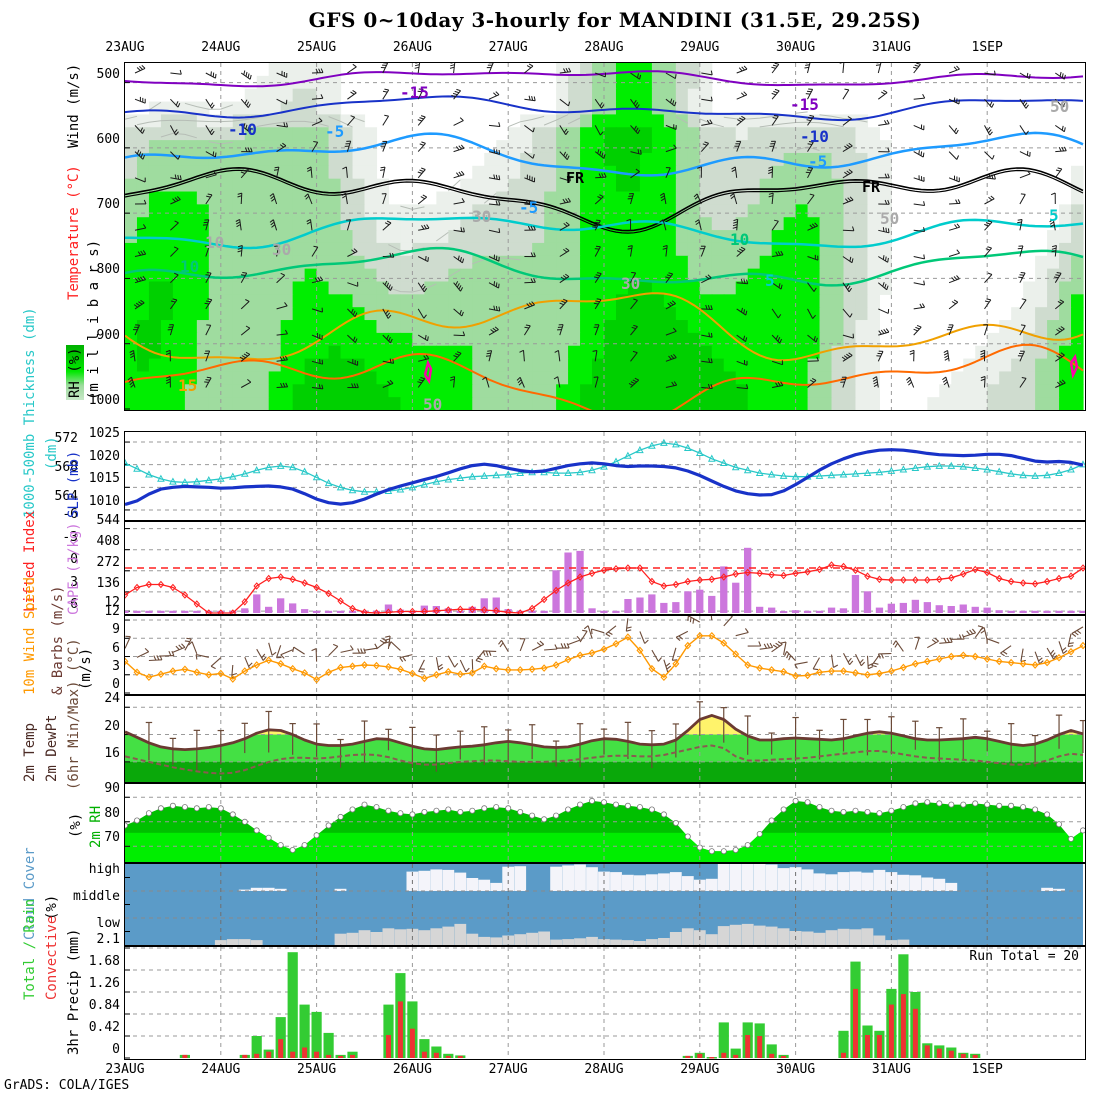 The width and height of the screenshot is (1100, 1100). I want to click on bottom-day-label: 31AUG, so click(891, 1069).